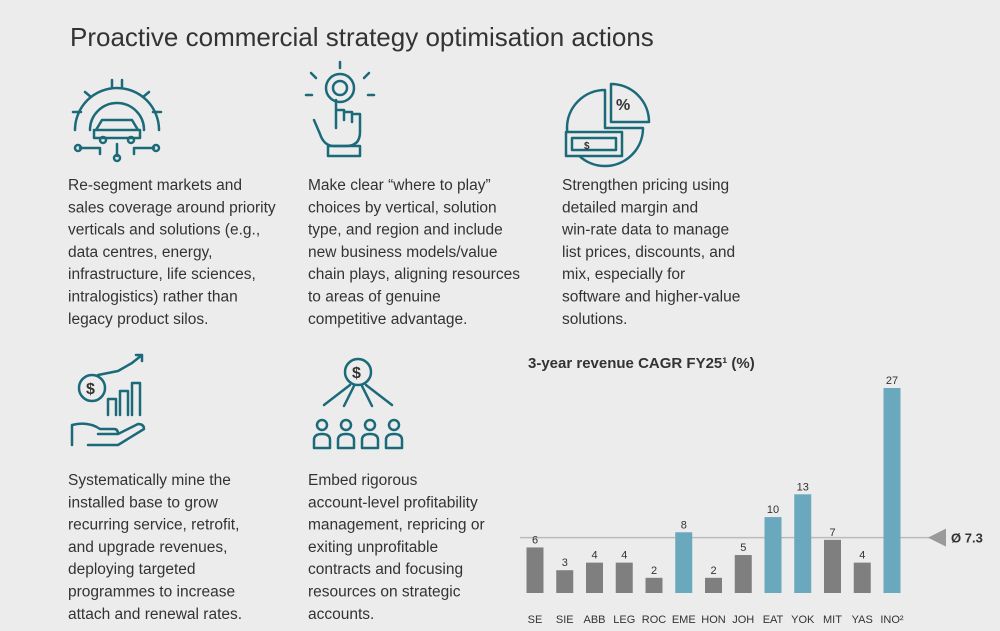 The width and height of the screenshot is (1000, 631). Describe the element at coordinates (773, 620) in the screenshot. I see `x-tick-label: EAT` at that location.